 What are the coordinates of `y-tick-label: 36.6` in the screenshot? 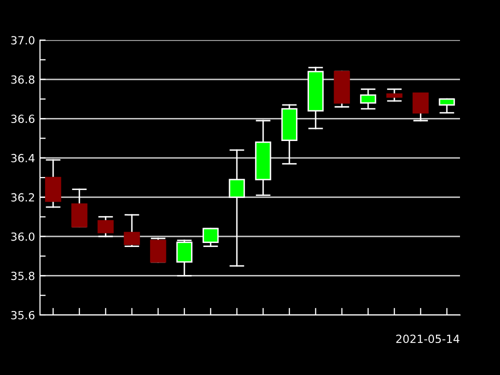 It's located at (22, 119).